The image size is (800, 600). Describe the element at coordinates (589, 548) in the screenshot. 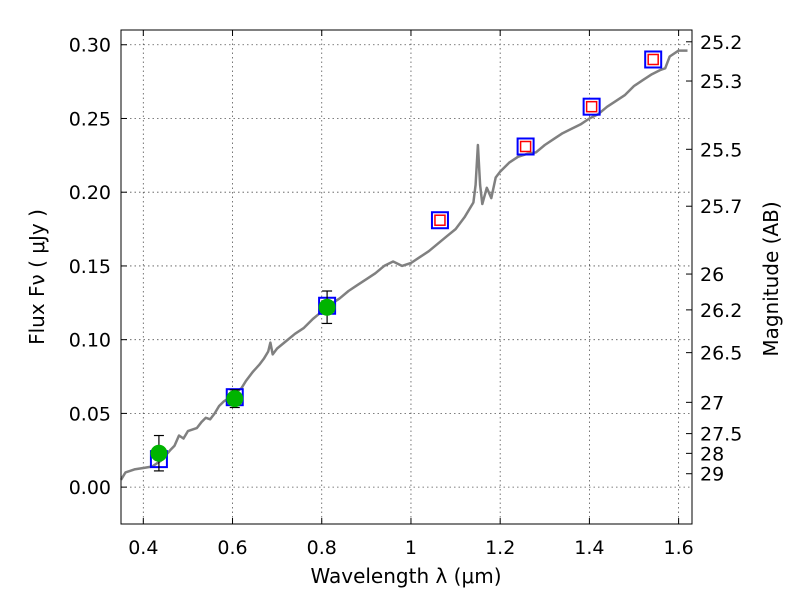

I see `x-tick-label: 1.4` at that location.